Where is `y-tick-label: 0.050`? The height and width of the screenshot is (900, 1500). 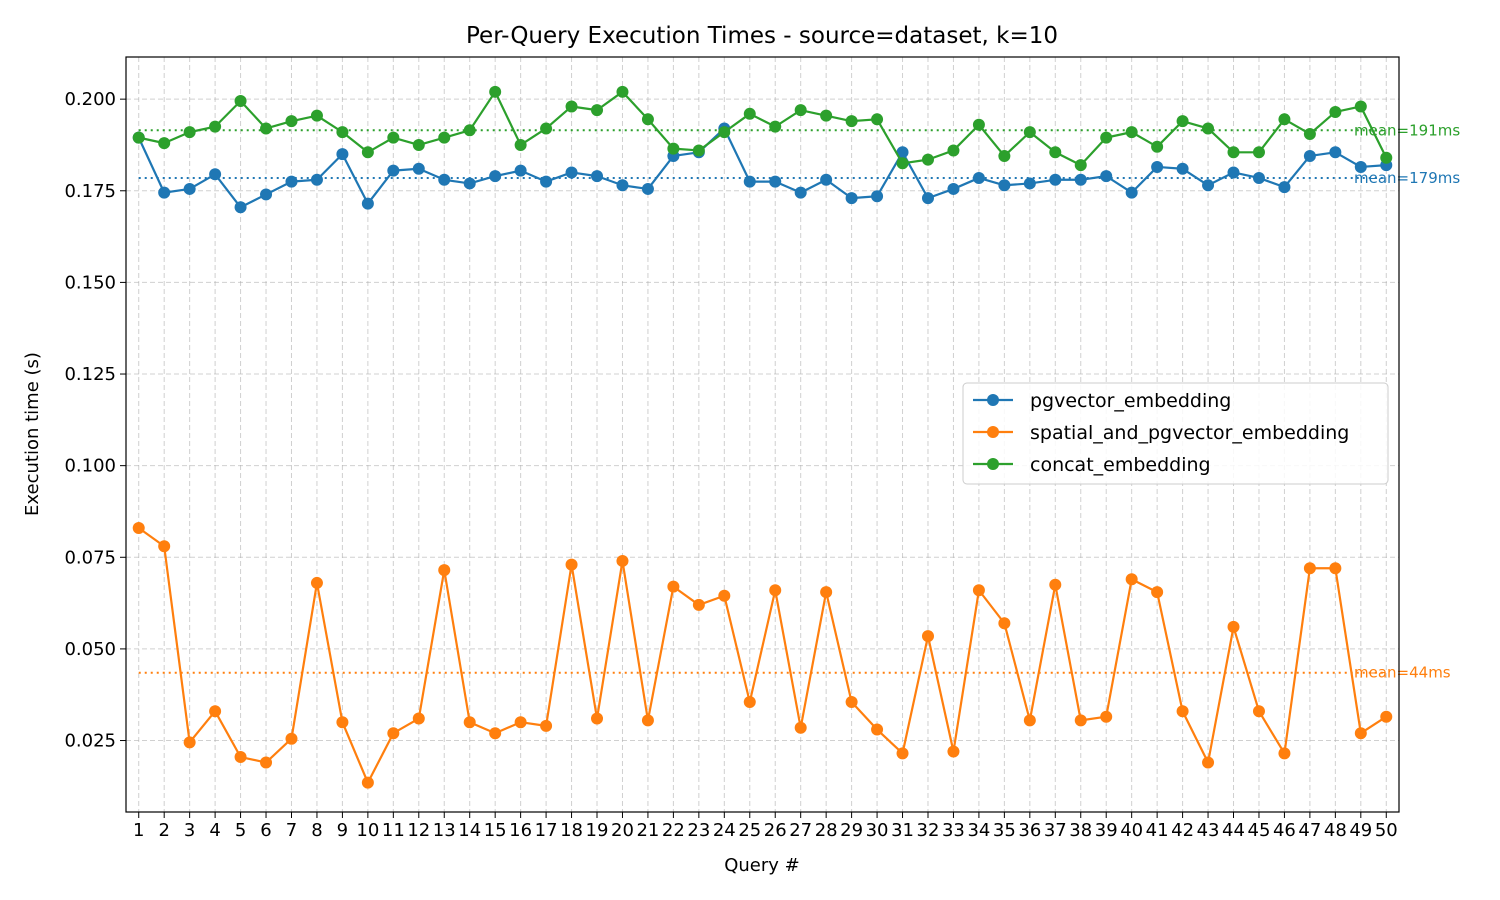
y-tick-label: 0.050 is located at coordinates (90, 649).